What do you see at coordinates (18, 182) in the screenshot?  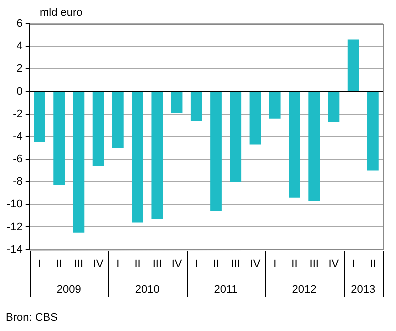 I see `y-tick-label: -8` at bounding box center [18, 182].